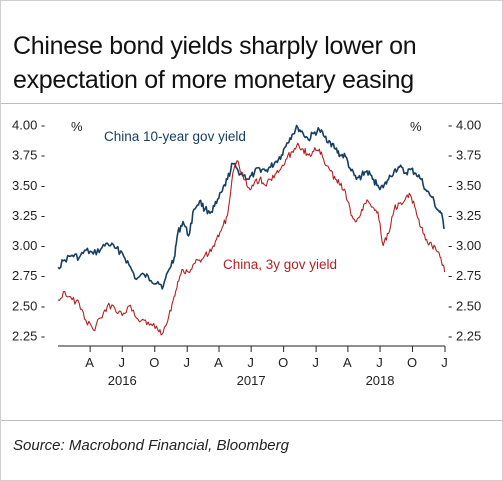 This screenshot has width=503, height=481. I want to click on left-unit-label: %, so click(77, 126).